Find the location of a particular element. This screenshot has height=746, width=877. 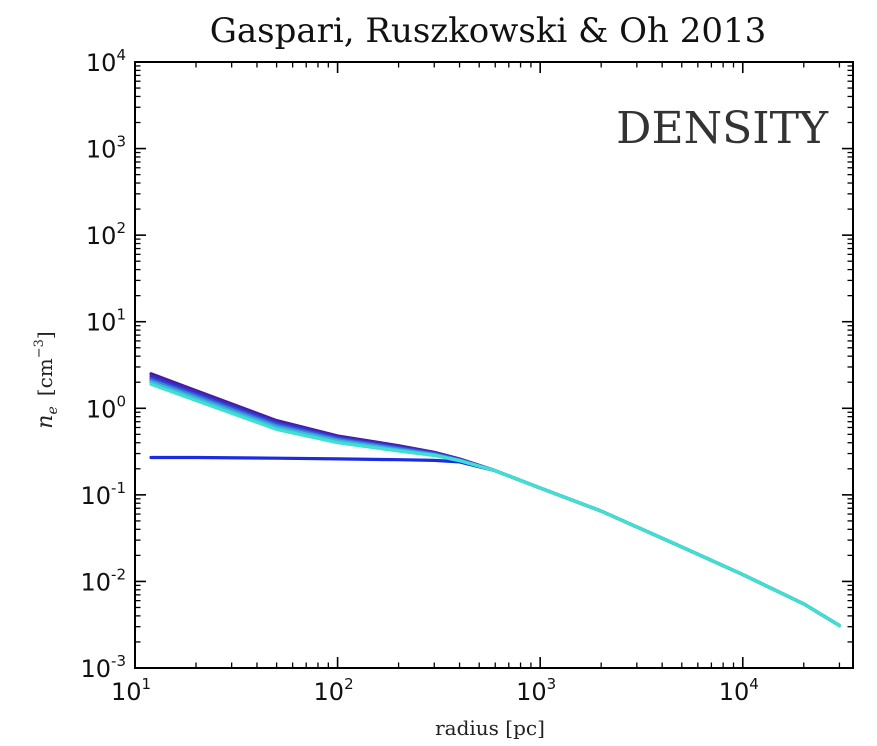

x-tick-label: 10³ is located at coordinates (536, 690).